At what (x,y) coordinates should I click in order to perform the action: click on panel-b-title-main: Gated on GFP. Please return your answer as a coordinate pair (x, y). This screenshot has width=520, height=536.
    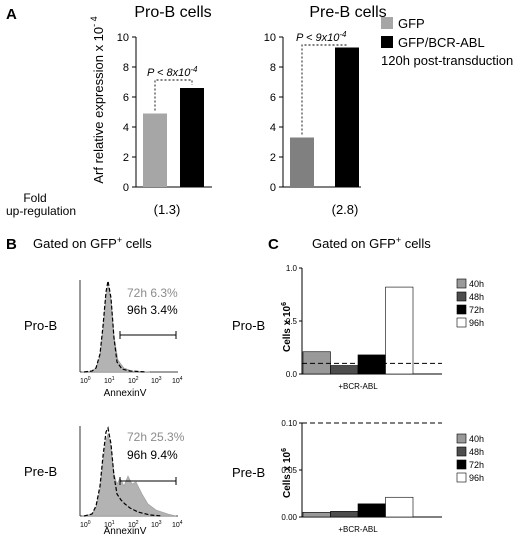
    Looking at the image, I should click on (75, 243).